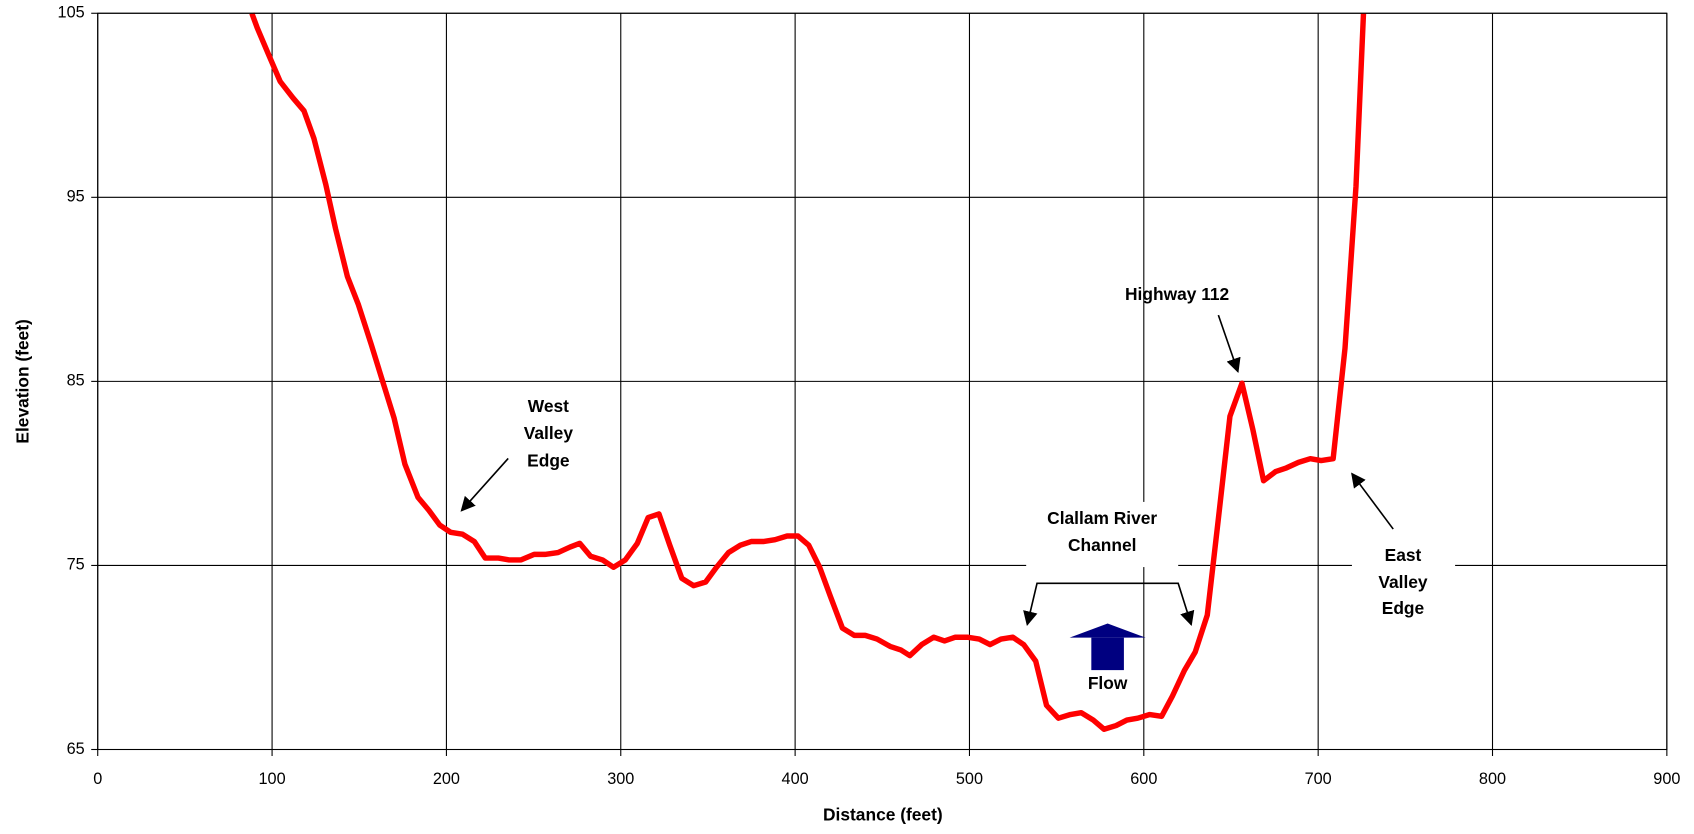  What do you see at coordinates (76, 749) in the screenshot?
I see `y-tick-label: 65` at bounding box center [76, 749].